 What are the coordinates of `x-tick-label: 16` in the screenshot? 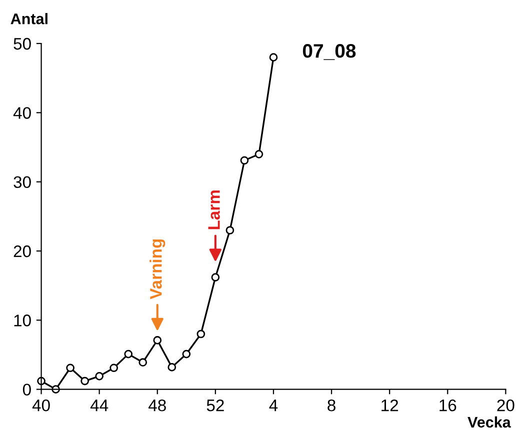 It's located at (448, 405).